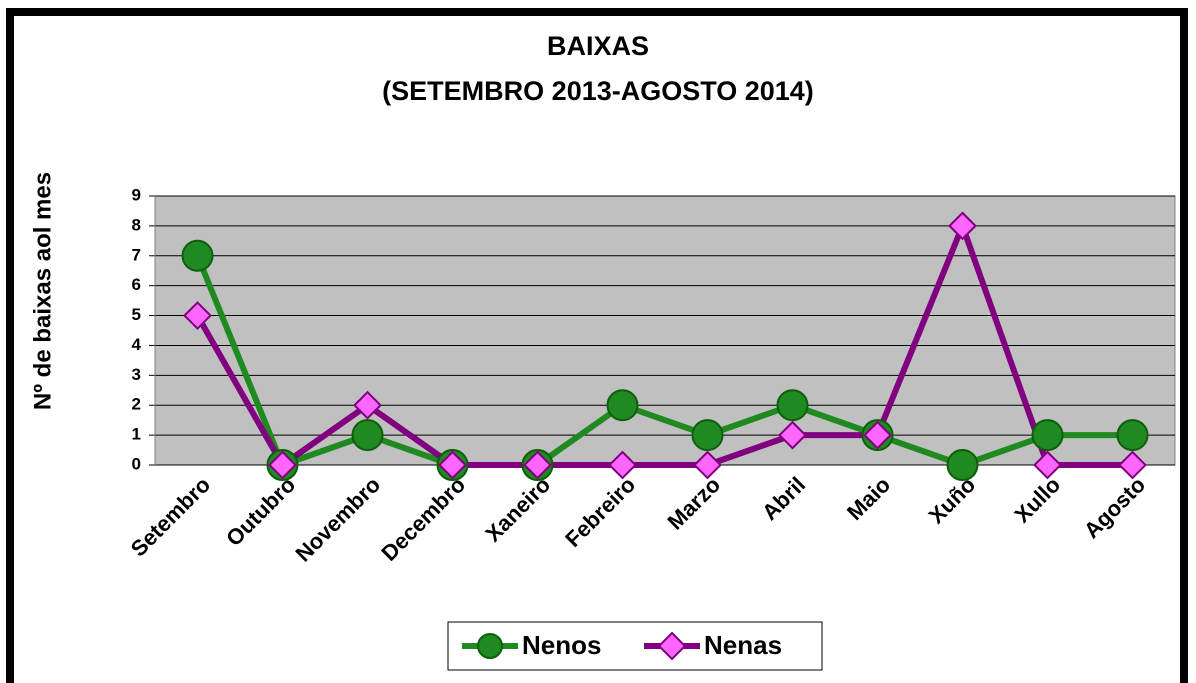 Image resolution: width=1196 pixels, height=683 pixels. I want to click on y-tick-label: 2, so click(136, 404).